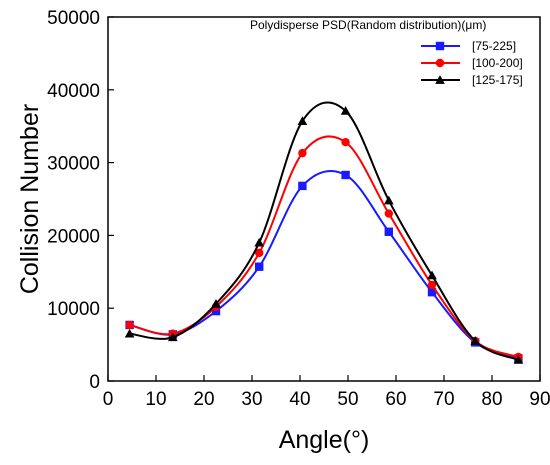  What do you see at coordinates (73, 236) in the screenshot?
I see `y-tick-label: 20000` at bounding box center [73, 236].